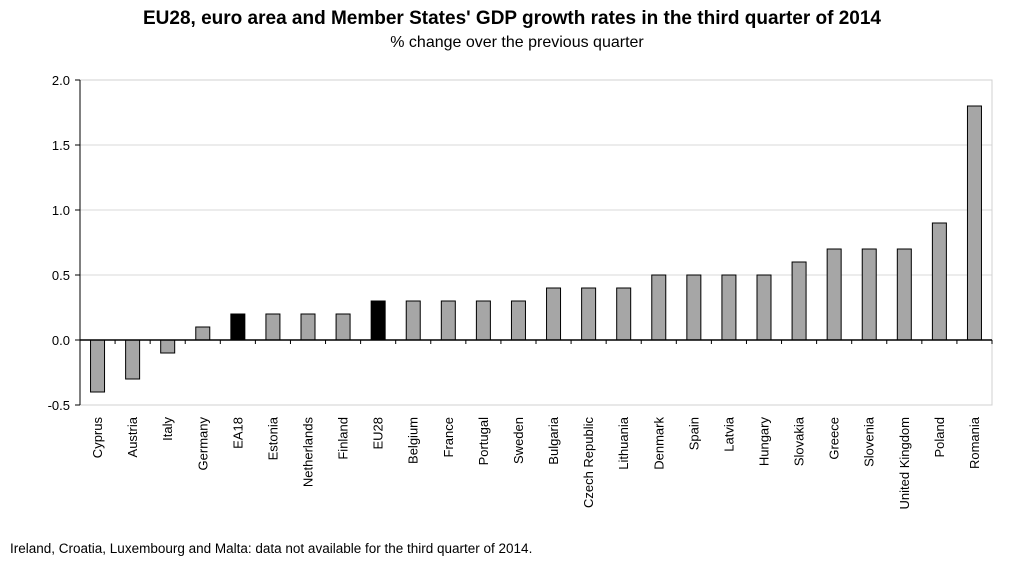  Describe the element at coordinates (483, 441) in the screenshot. I see `category-label: Portugal` at that location.